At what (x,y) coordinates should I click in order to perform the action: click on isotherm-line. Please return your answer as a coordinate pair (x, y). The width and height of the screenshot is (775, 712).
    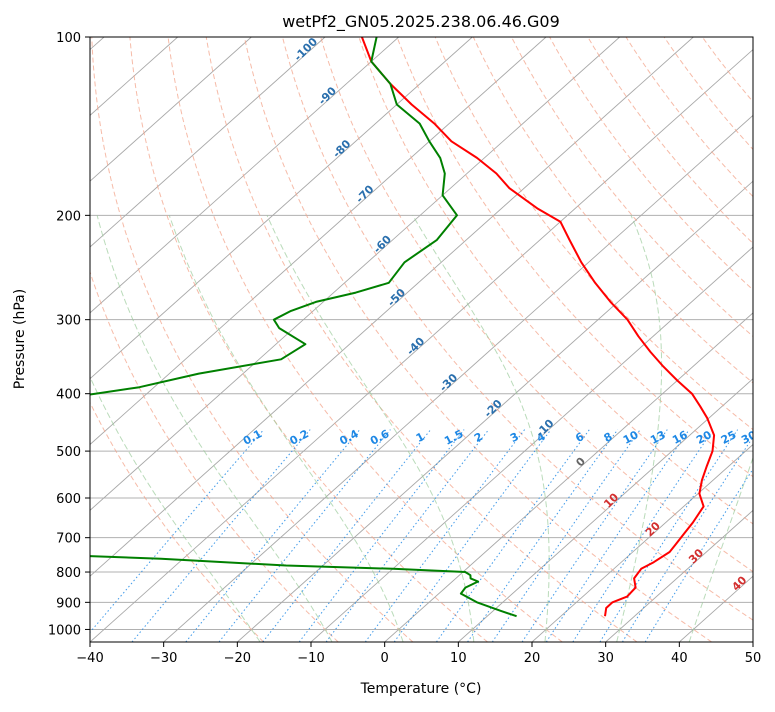
    Looking at the image, I should click on (764, 339).